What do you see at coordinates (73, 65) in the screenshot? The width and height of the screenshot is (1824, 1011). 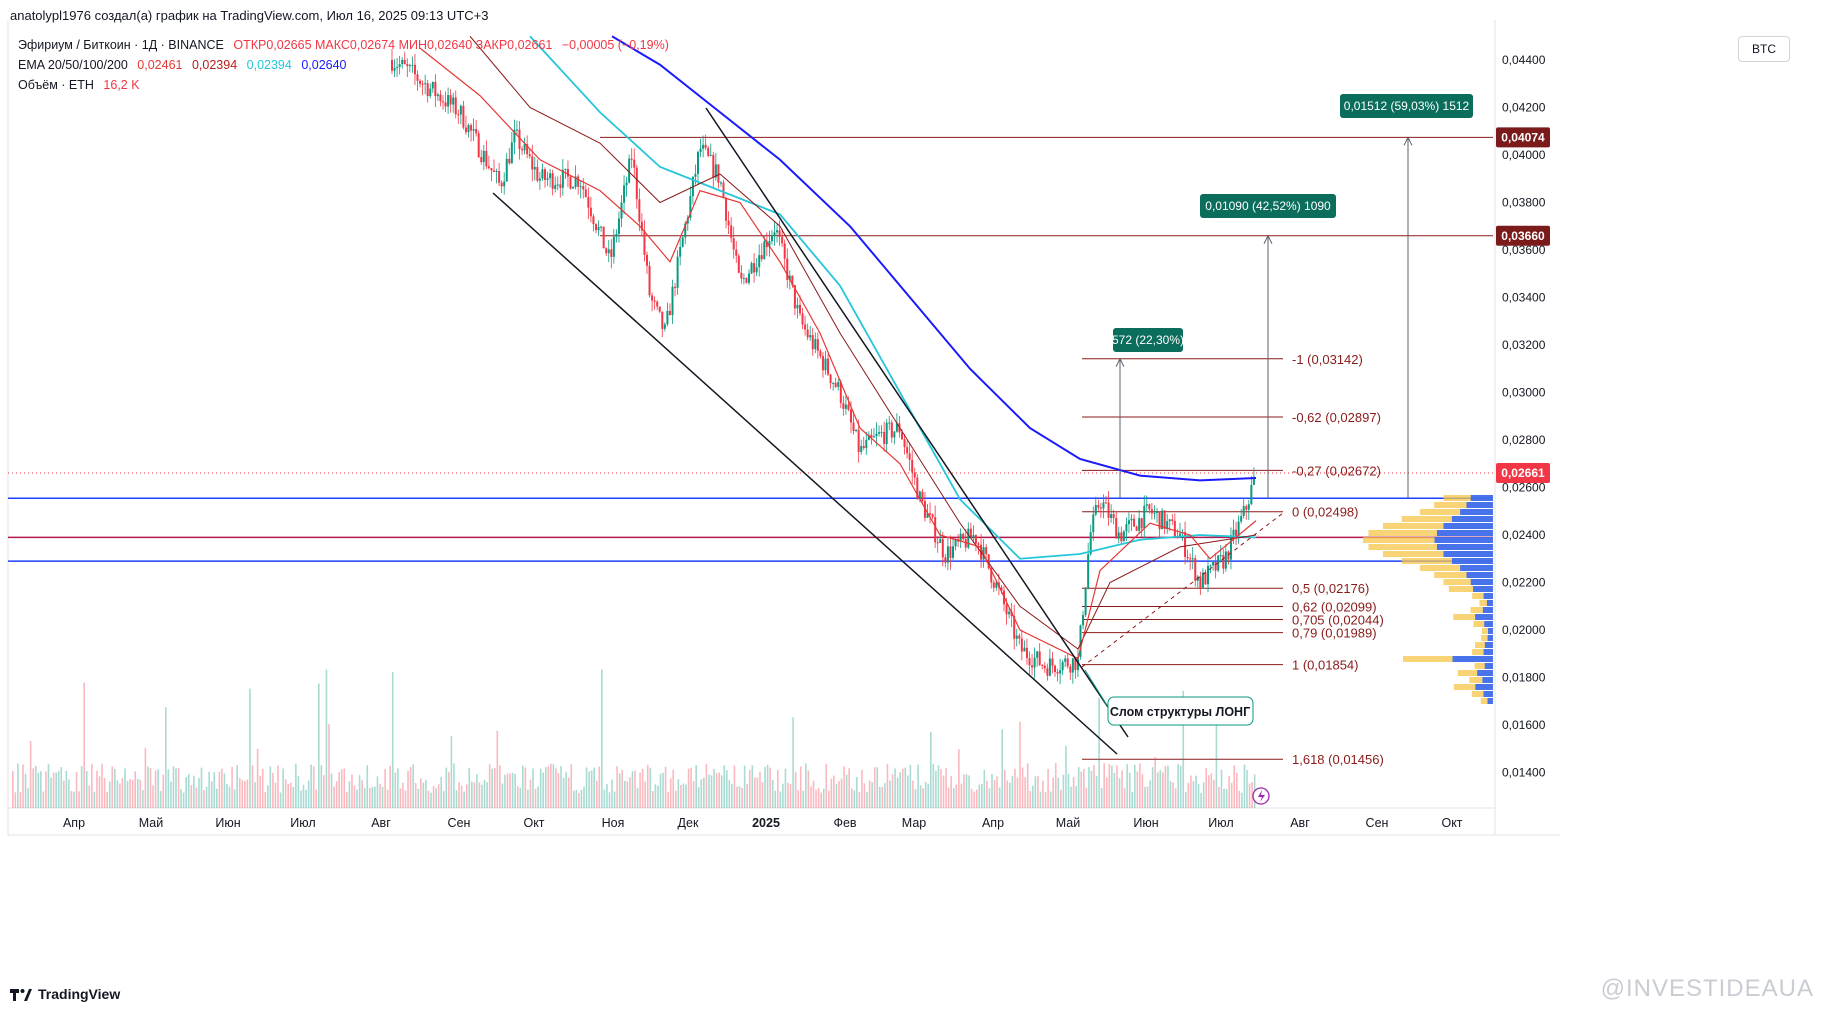 I see `ema-label: EMA 20/50/100/200` at bounding box center [73, 65].